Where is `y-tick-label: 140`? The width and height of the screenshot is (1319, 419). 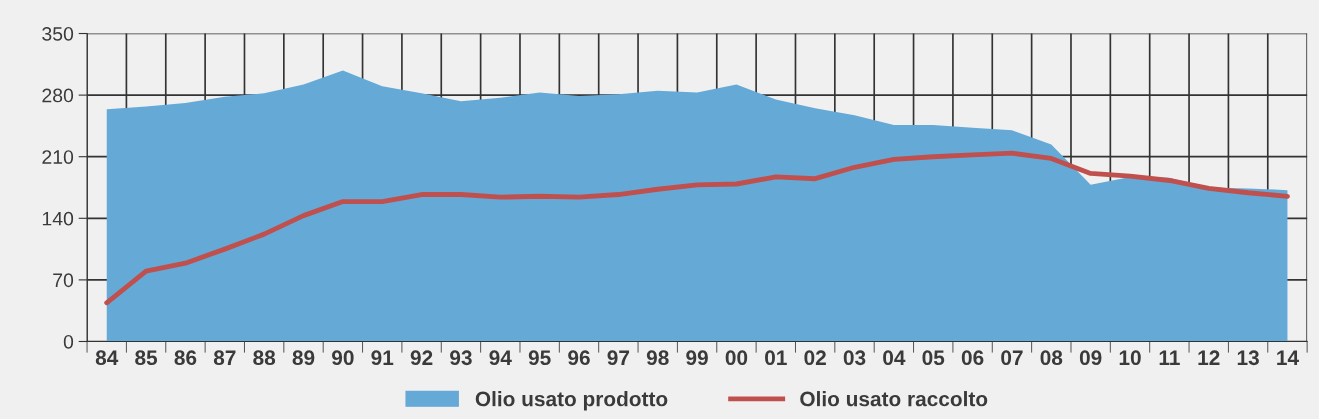
y-tick-label: 140 is located at coordinates (58, 218).